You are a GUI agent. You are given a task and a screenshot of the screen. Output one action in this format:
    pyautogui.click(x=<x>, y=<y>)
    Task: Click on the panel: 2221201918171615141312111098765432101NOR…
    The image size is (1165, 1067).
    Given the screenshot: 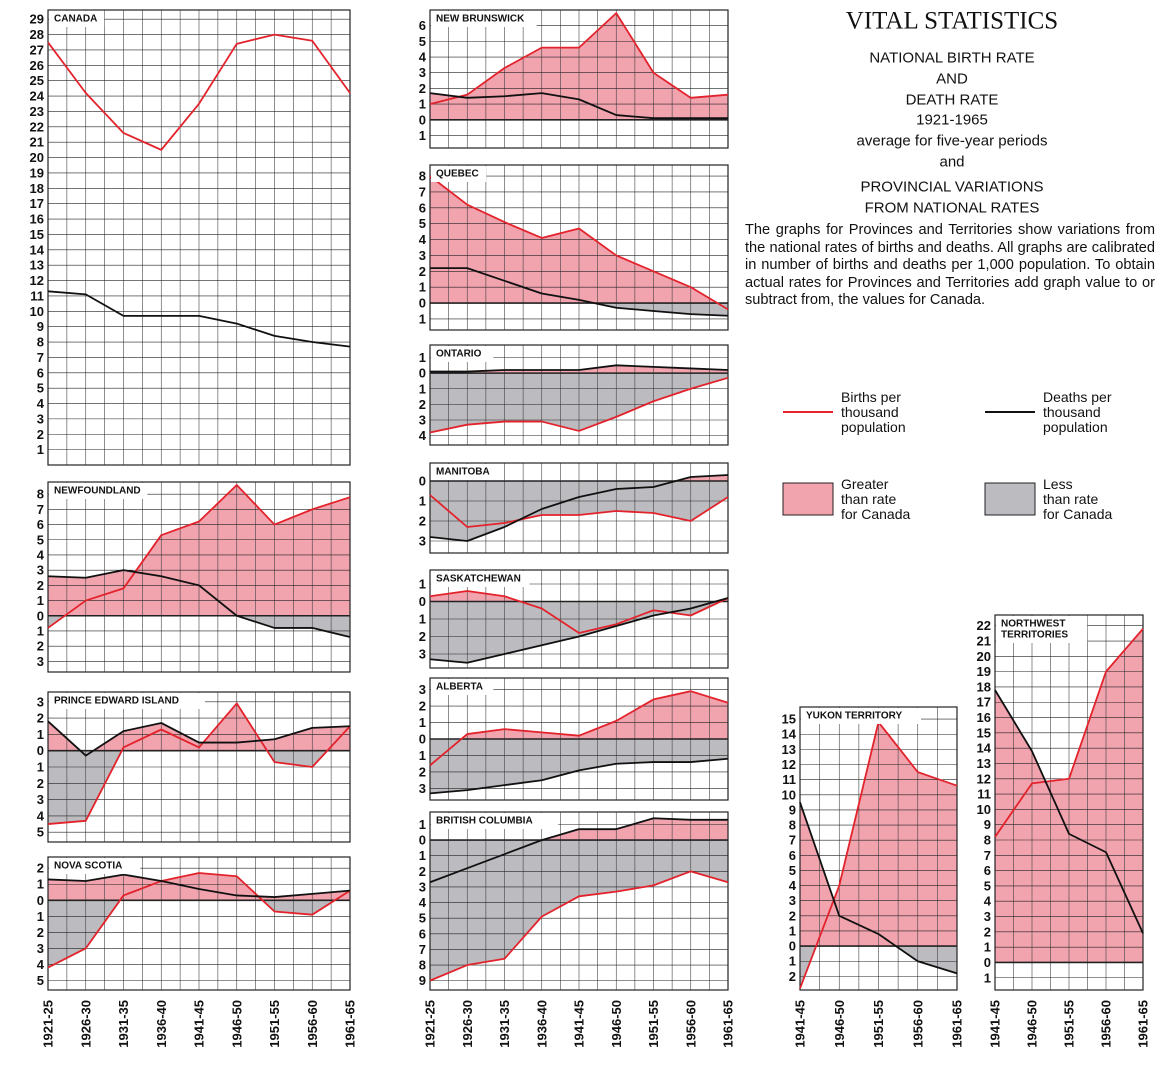 What is the action you would take?
    pyautogui.click(x=1064, y=831)
    